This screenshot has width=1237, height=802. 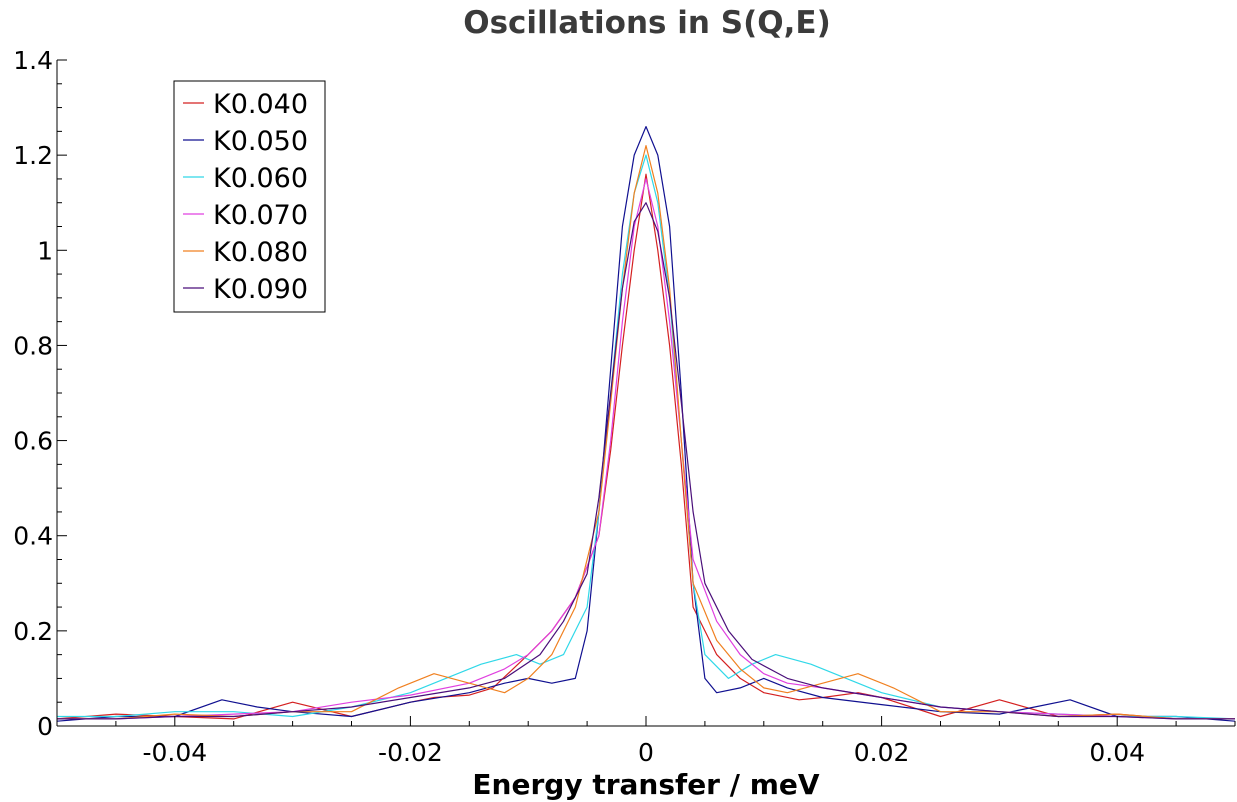 I want to click on x-tick-label: 0.04, so click(x=1117, y=752).